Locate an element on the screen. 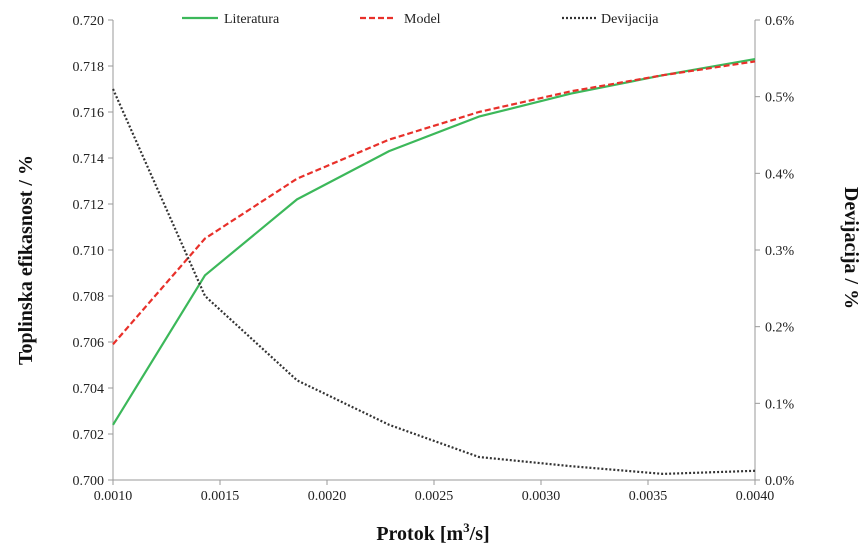 The width and height of the screenshot is (865, 555). y-left-tick-label: 0.720 is located at coordinates (89, 21).